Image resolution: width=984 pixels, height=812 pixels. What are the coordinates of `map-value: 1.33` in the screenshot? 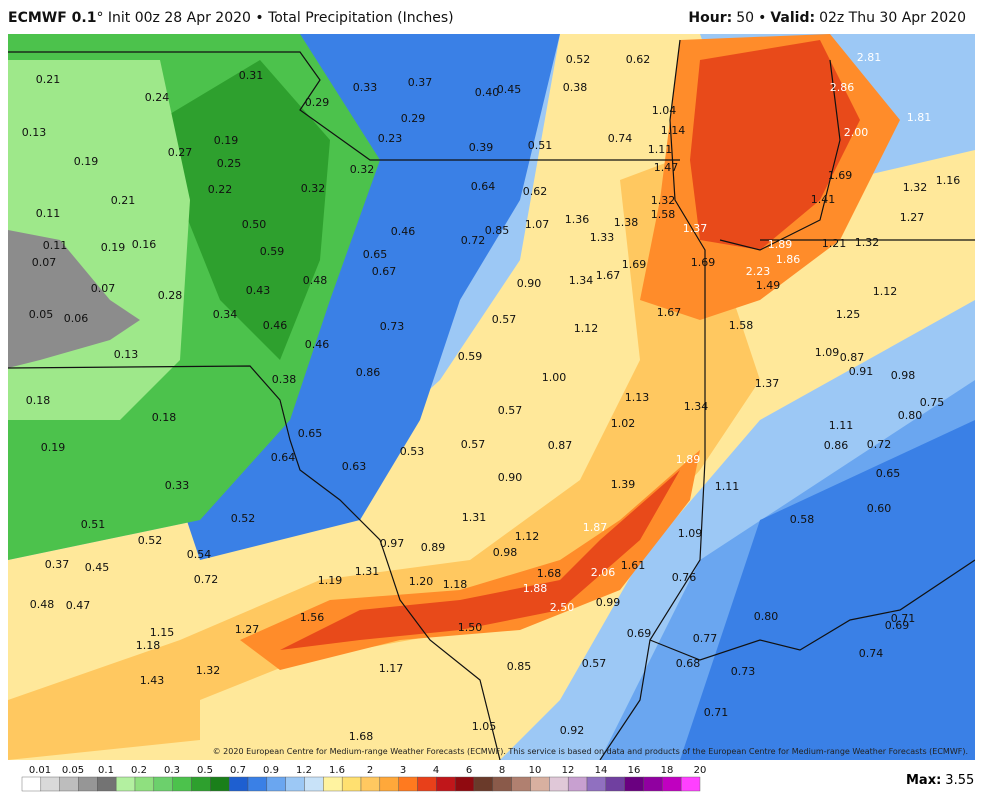 It's located at (602, 237).